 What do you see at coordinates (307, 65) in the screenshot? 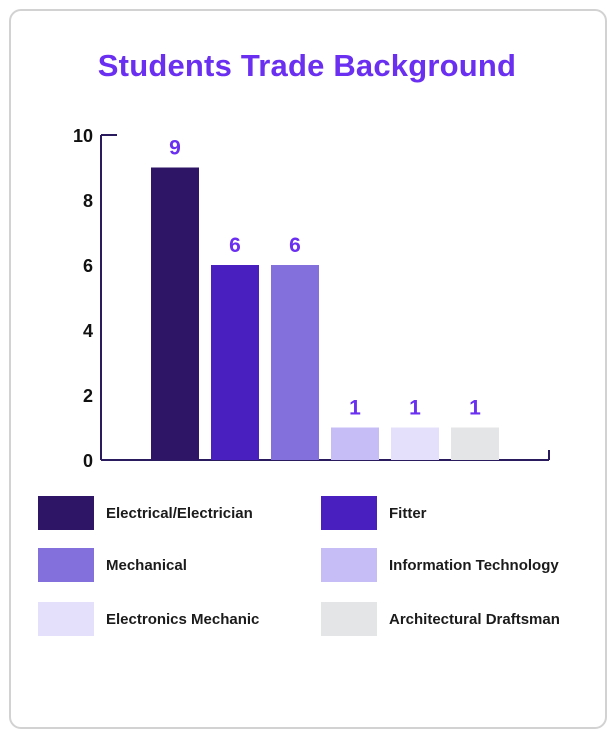
I see `chart-title: Students Trade Background` at bounding box center [307, 65].